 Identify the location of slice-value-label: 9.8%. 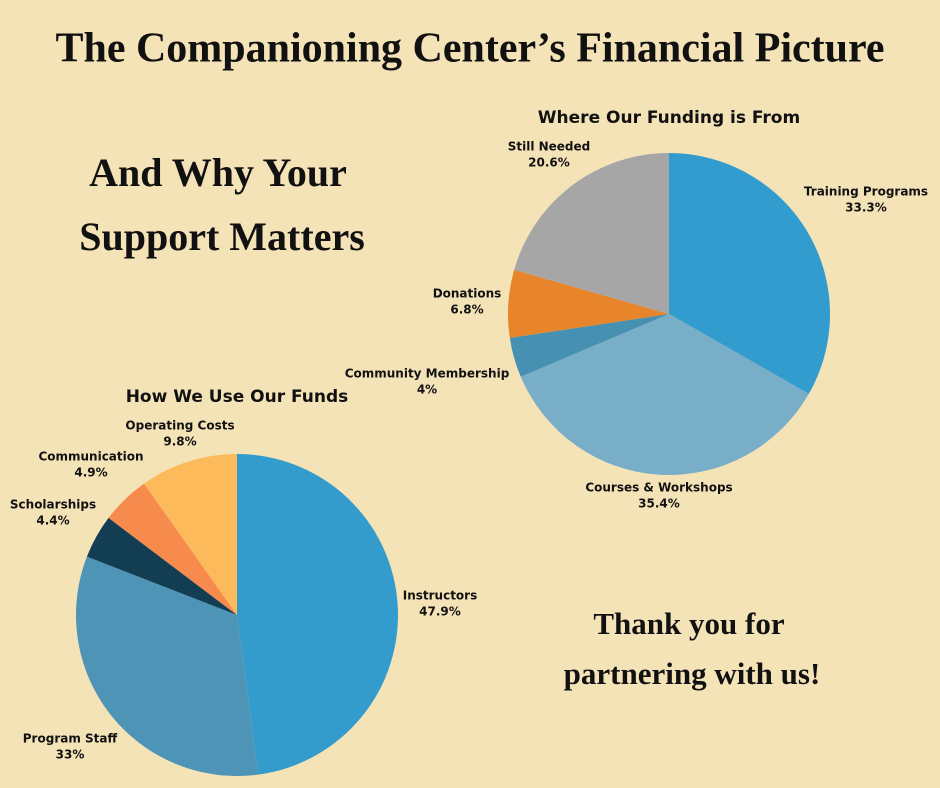
(179, 442).